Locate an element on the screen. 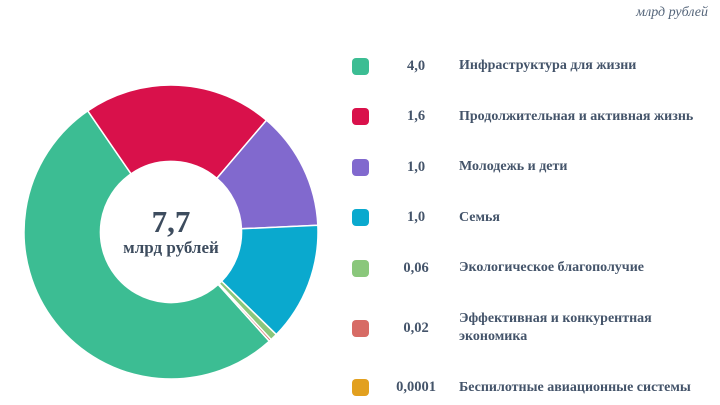  legend-row-ecology: 0,06 Экологическое благополучие is located at coordinates (531, 268).